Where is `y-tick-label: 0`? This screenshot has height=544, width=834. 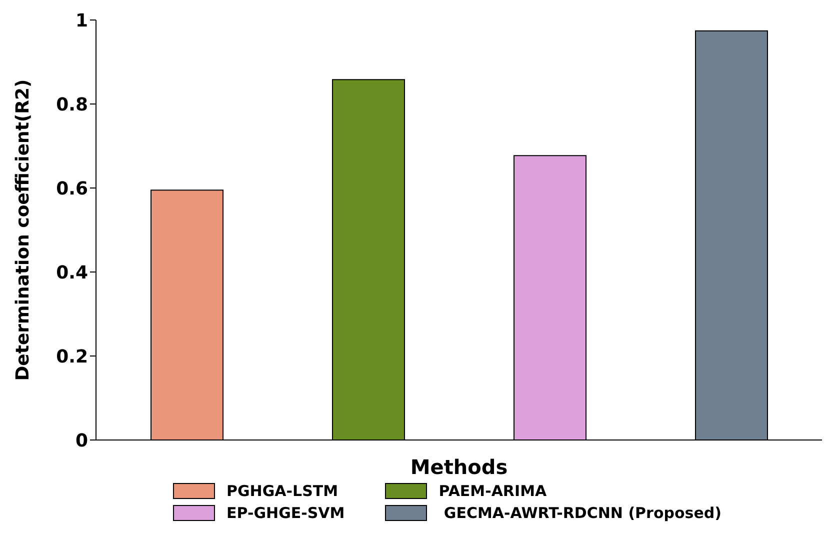 y-tick-label: 0 is located at coordinates (81, 441).